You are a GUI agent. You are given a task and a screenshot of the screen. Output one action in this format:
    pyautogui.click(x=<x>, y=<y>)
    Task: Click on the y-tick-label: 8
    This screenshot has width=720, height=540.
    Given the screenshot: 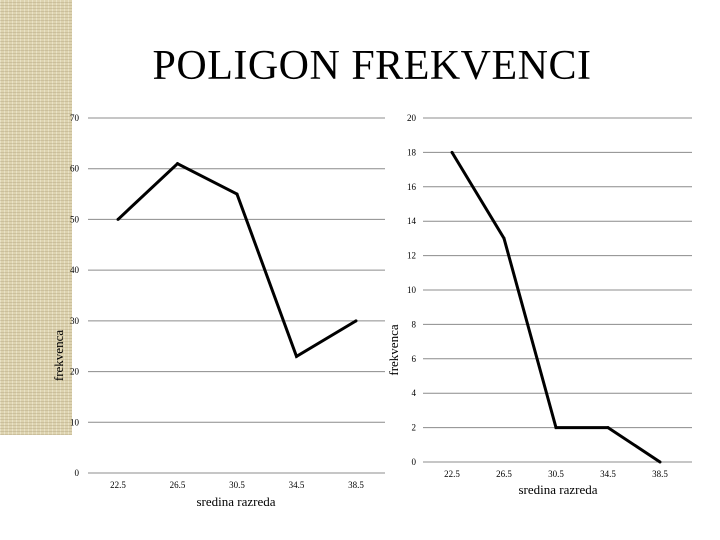 What is the action you would take?
    pyautogui.click(x=414, y=324)
    